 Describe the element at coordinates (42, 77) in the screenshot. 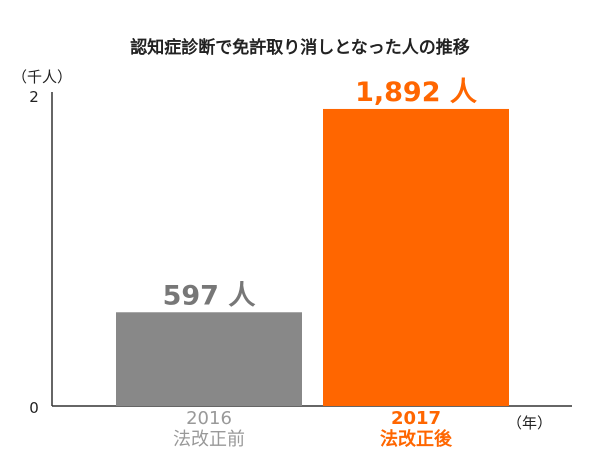

I see `y-axis-unit: （千人）` at that location.